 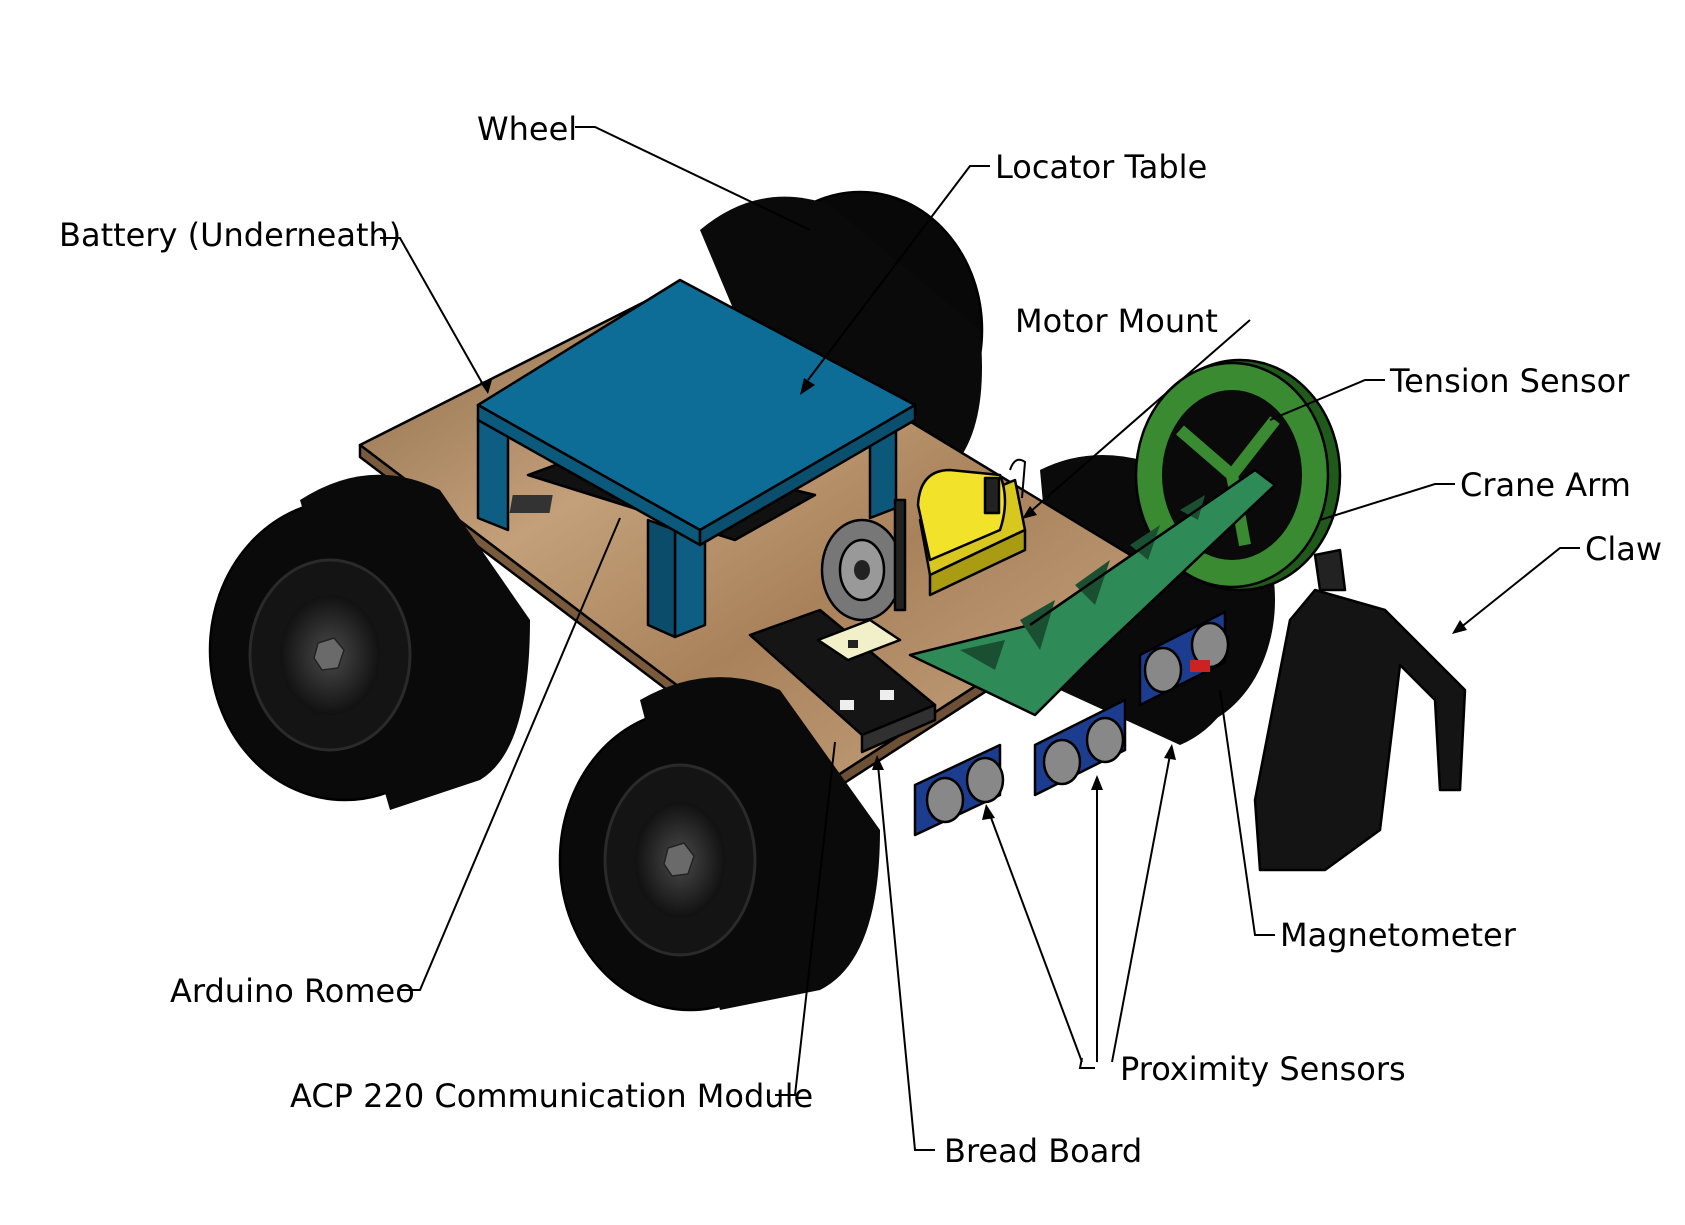 What do you see at coordinates (369, 642) in the screenshot?
I see `wheel-back-left` at bounding box center [369, 642].